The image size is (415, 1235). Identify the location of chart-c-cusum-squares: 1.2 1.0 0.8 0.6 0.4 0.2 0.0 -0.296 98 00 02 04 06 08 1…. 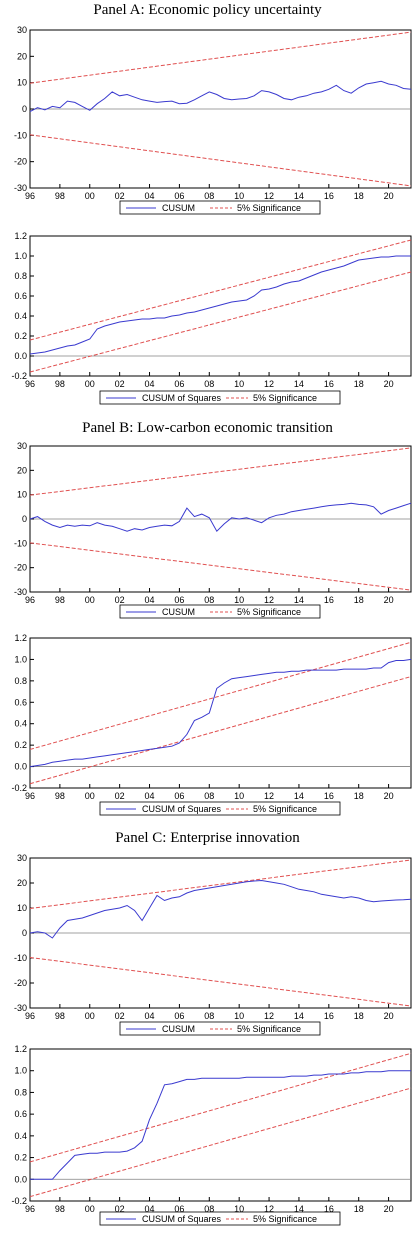
(211, 1135).